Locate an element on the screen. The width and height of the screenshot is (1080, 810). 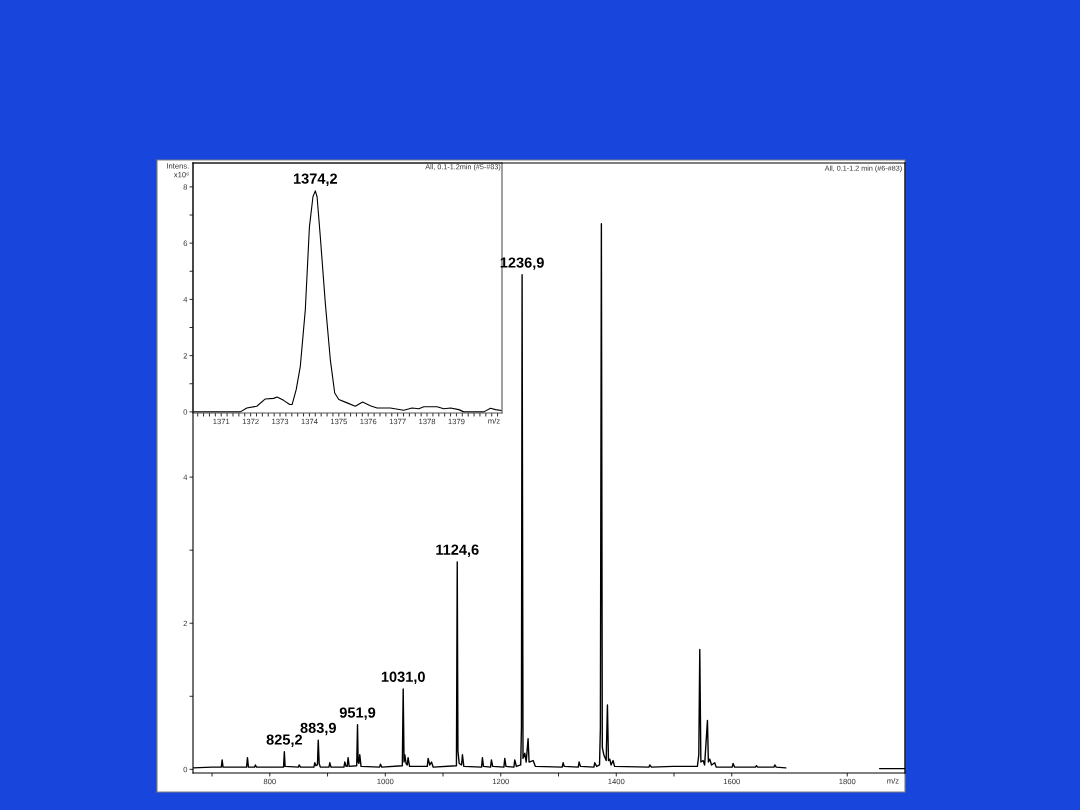
annotation: 1031,0 is located at coordinates (403, 678).